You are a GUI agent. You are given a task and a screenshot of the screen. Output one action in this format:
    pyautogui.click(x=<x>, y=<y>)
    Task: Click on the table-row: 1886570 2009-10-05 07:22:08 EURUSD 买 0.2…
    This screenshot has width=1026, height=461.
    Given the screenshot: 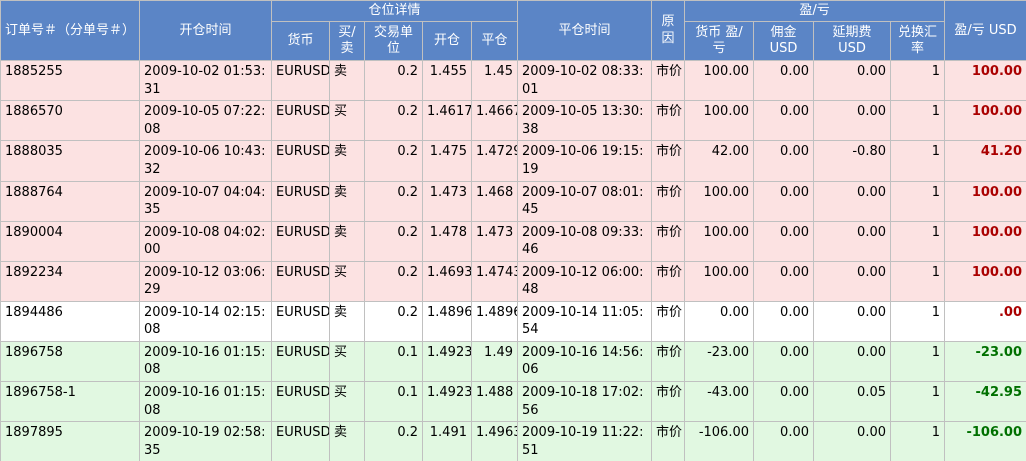 What is the action you would take?
    pyautogui.click(x=513, y=121)
    